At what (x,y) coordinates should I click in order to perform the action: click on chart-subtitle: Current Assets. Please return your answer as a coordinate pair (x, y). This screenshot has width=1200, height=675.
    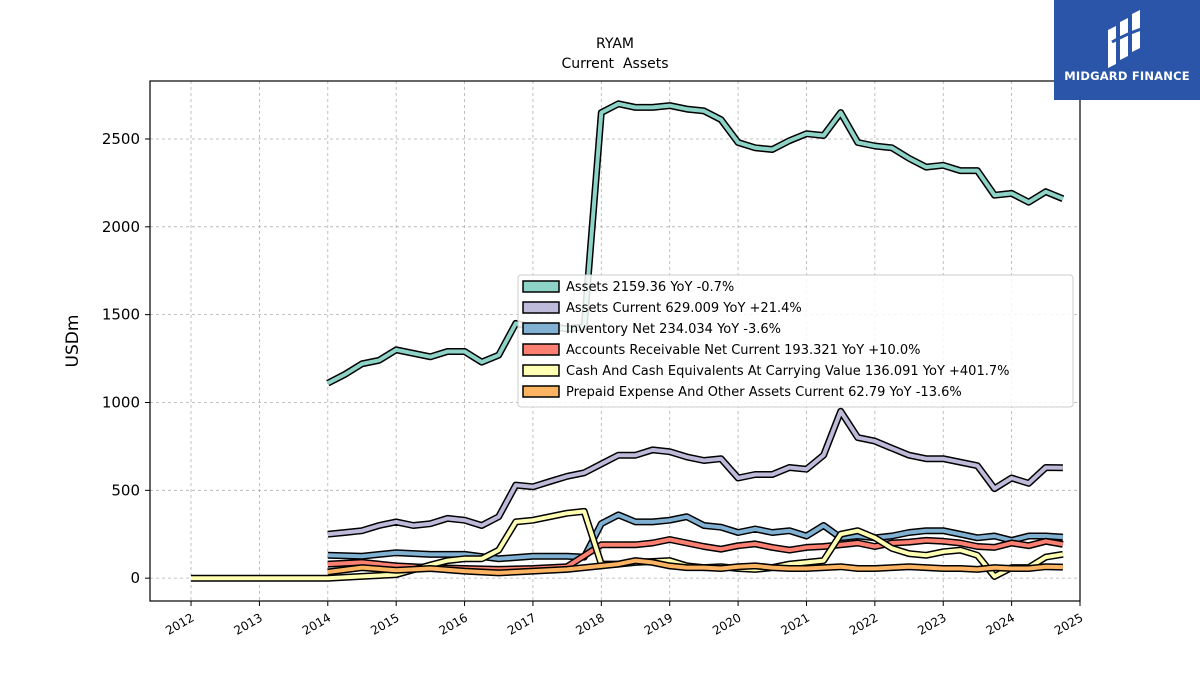
    Looking at the image, I should click on (614, 64).